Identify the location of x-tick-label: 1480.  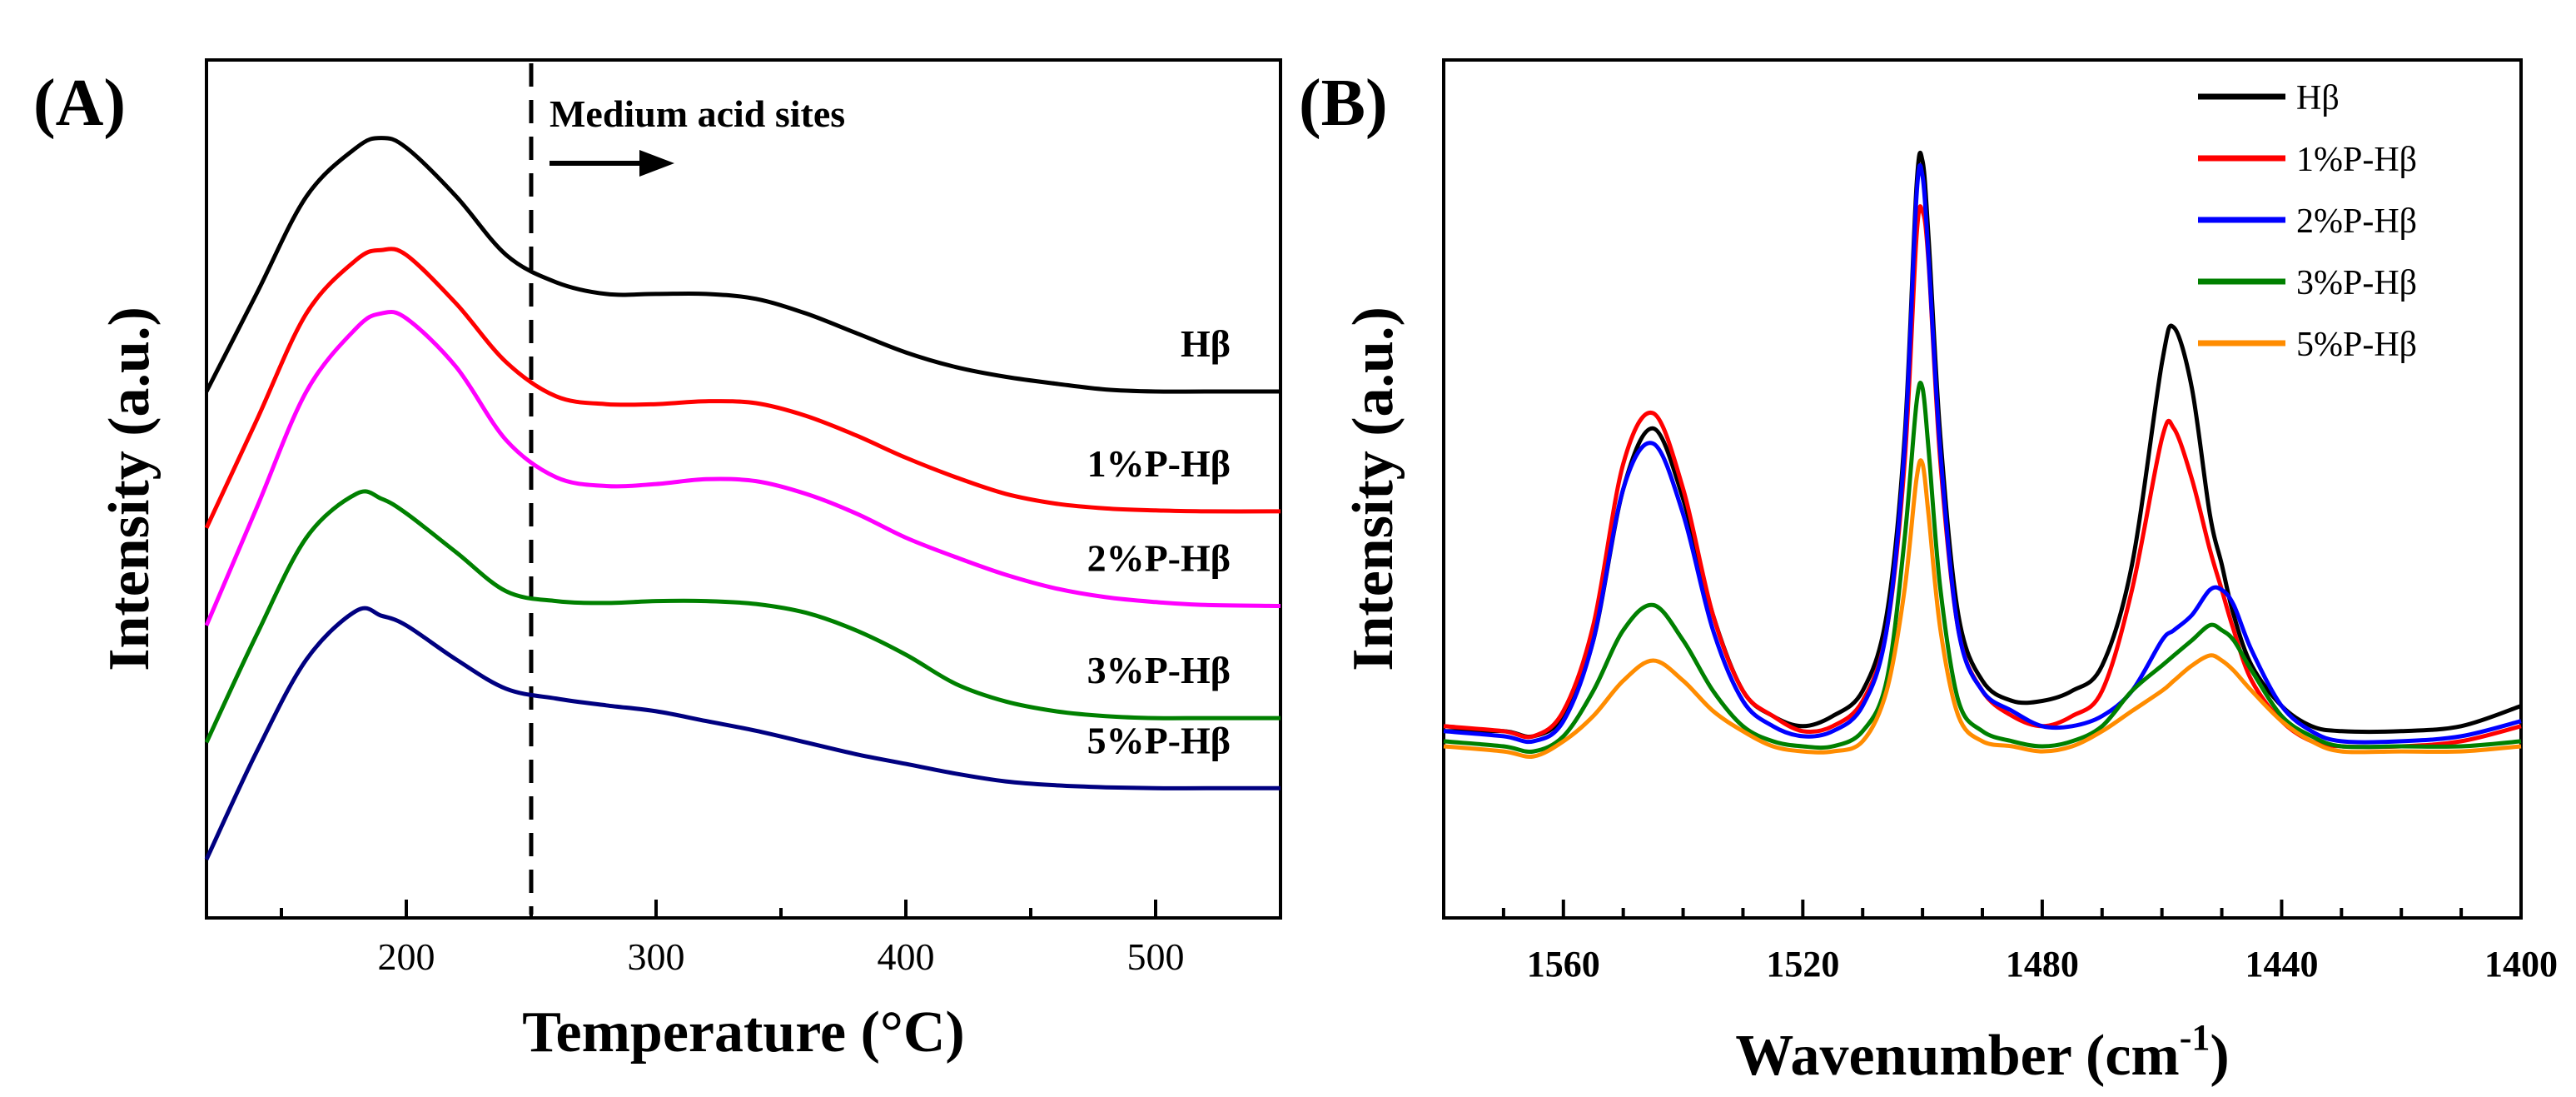
(2042, 965).